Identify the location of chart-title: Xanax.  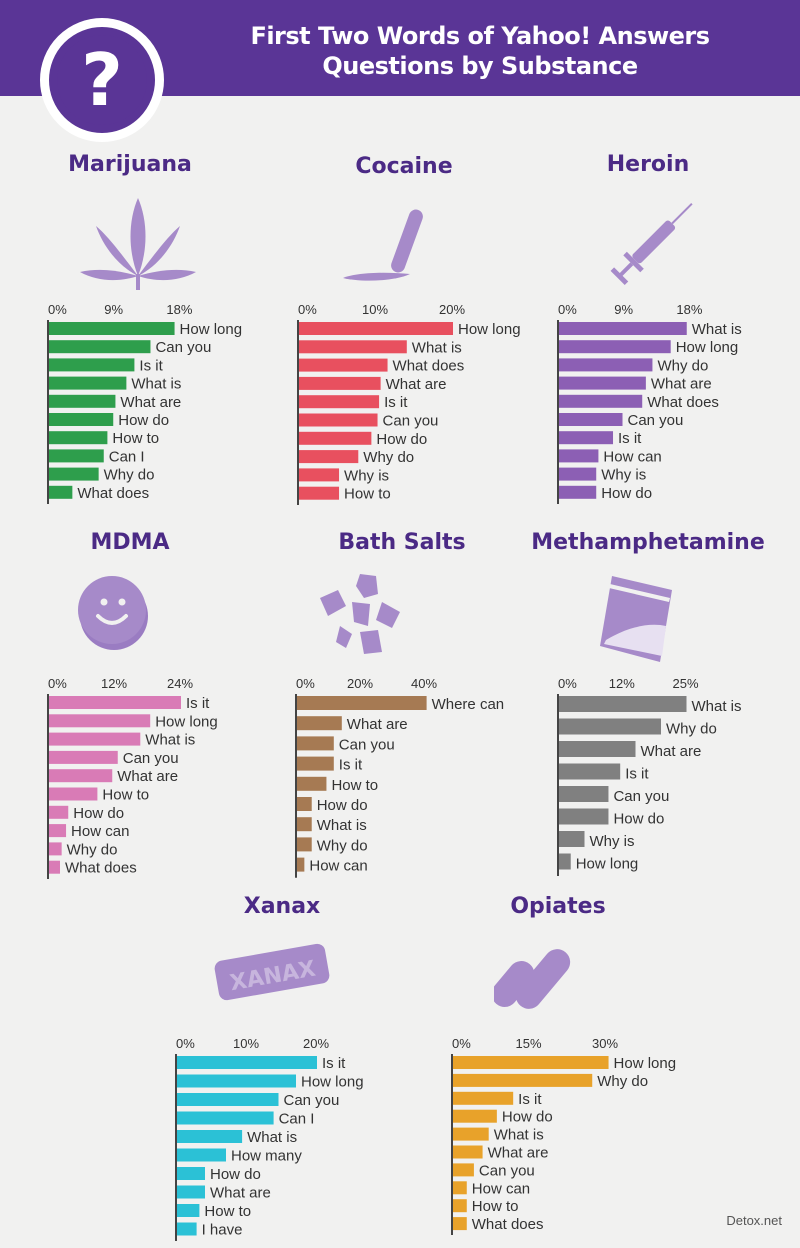
(282, 906).